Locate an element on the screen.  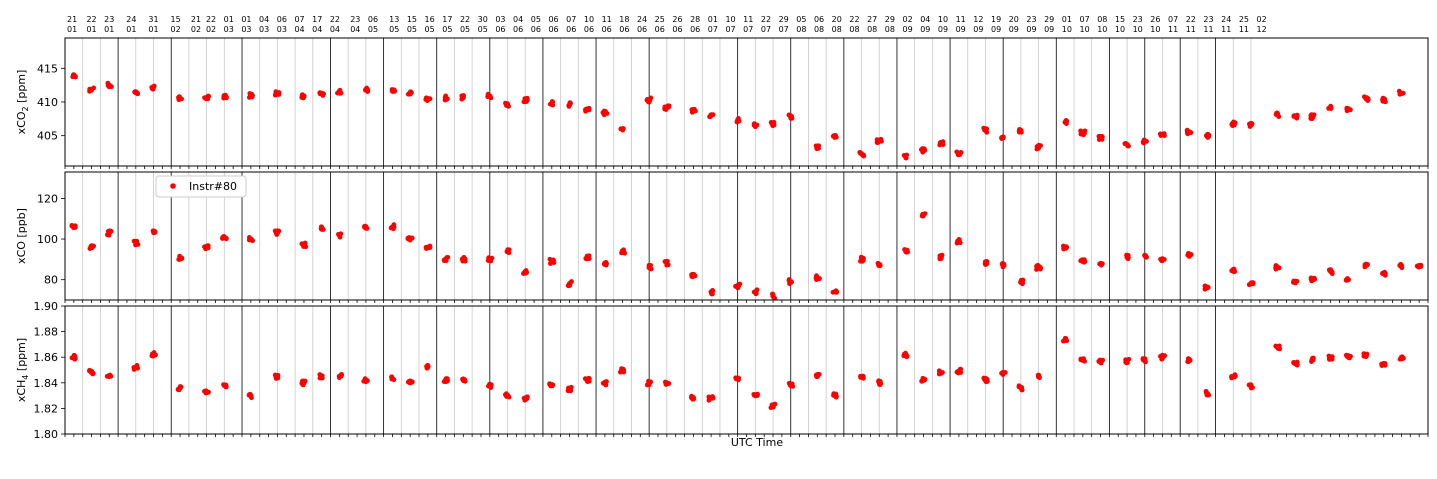
date-day: 10 is located at coordinates (730, 19).